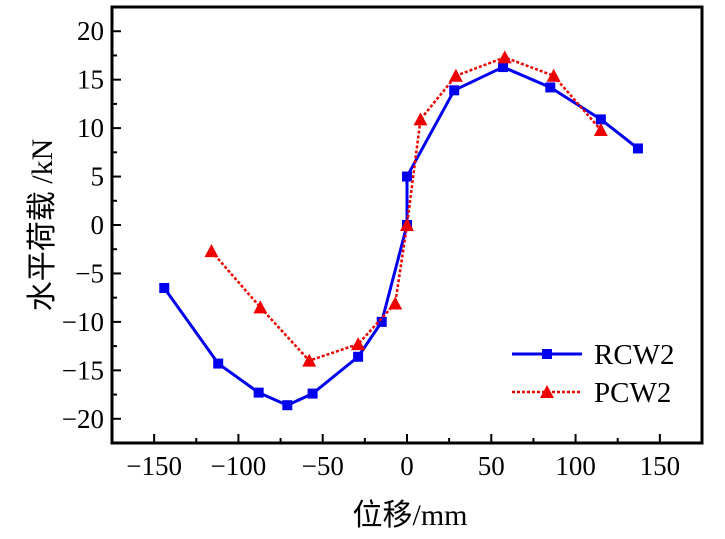 The height and width of the screenshot is (539, 725). Describe the element at coordinates (547, 391) in the screenshot. I see `legend-marker-pcw2` at that location.